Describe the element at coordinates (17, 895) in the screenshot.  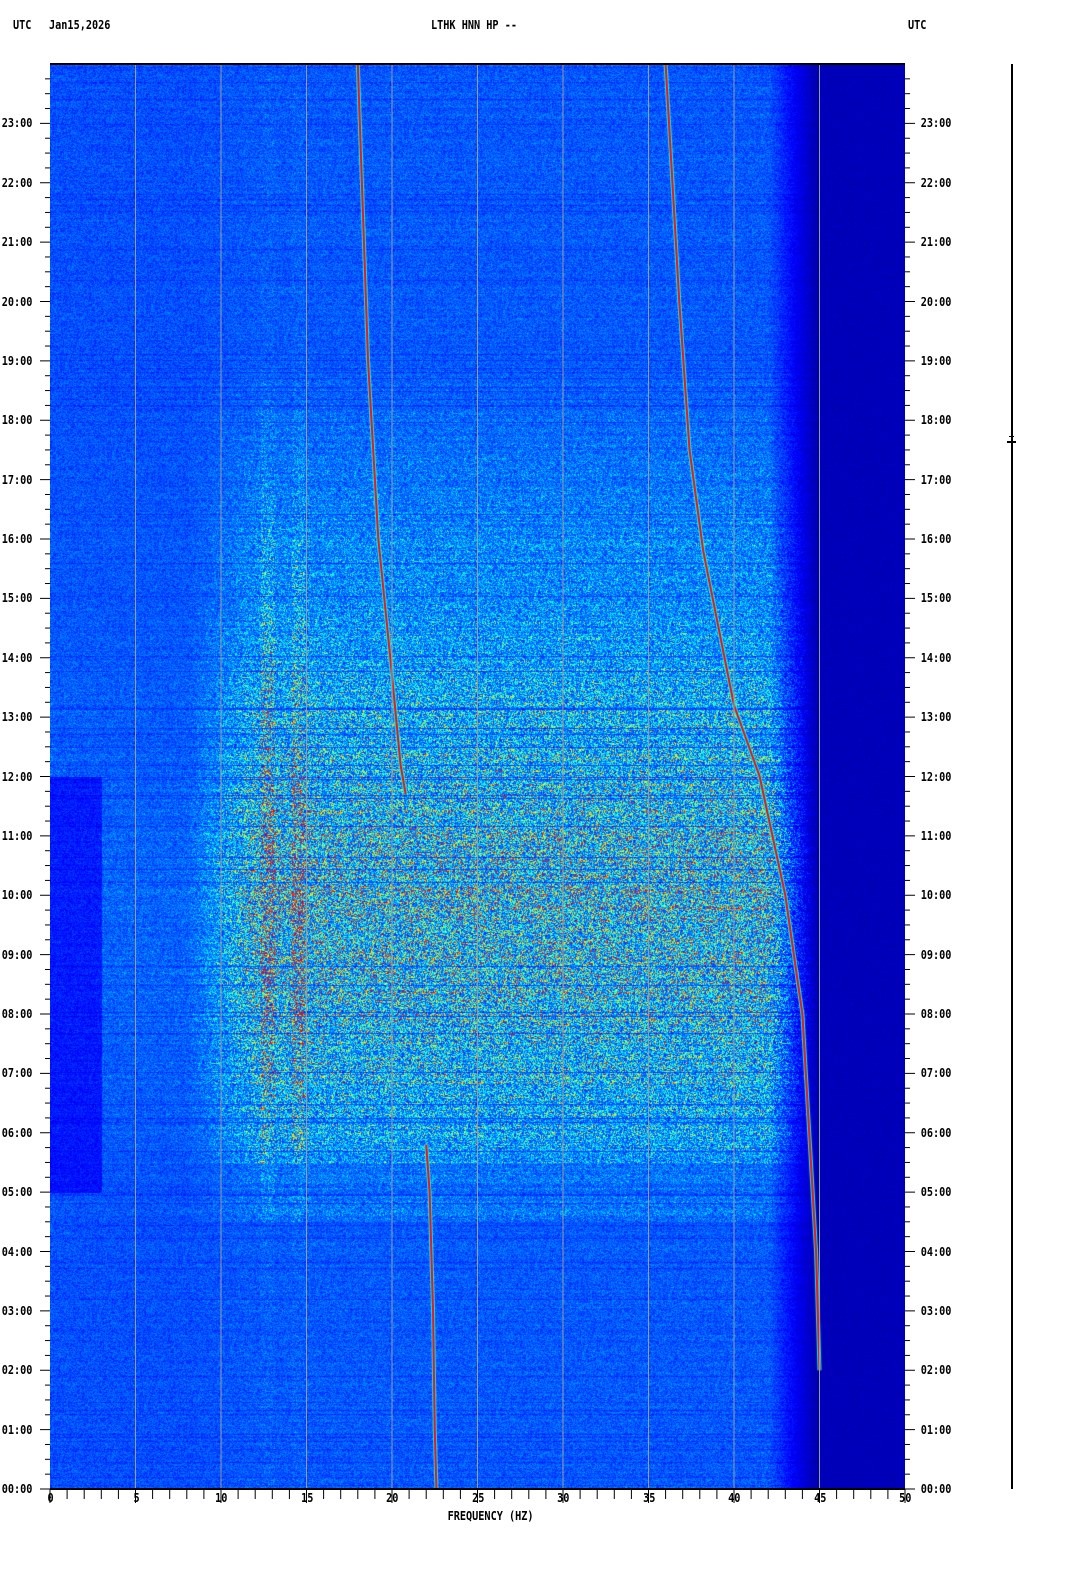
I see `y-tick-label-left: 10:00` at that location.